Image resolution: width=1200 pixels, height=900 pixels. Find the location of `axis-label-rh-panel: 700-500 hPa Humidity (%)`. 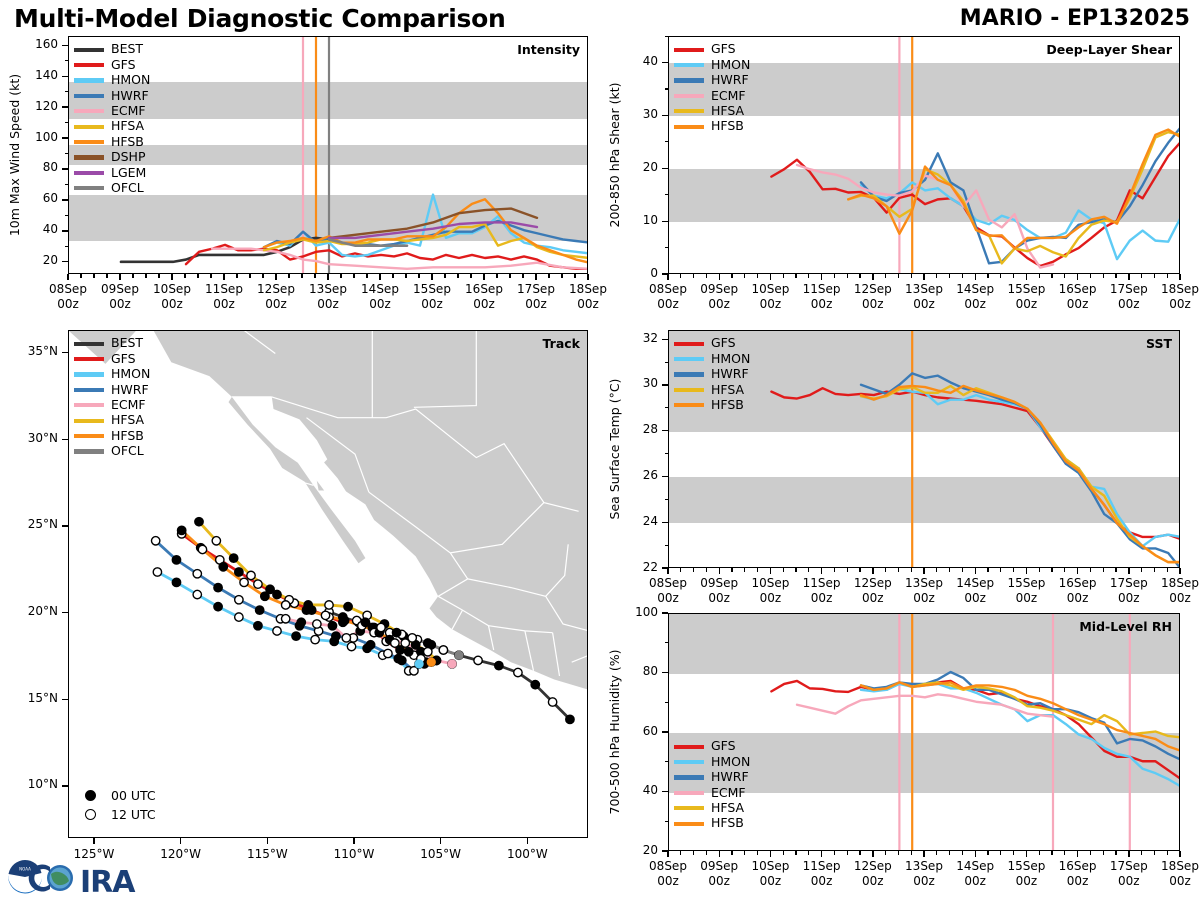

axis-label-rh-panel: 700-500 hPa Humidity (%) is located at coordinates (614, 732).